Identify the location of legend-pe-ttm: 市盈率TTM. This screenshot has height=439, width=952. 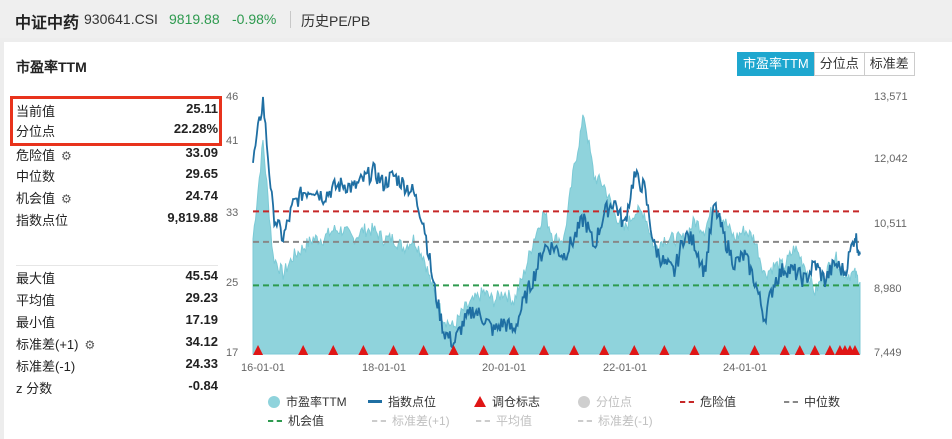
(307, 402).